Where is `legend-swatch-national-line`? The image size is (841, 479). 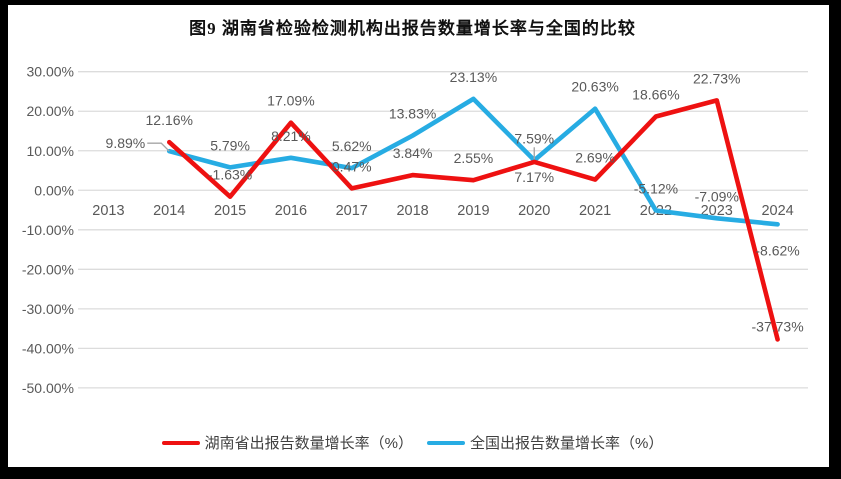
legend-swatch-national-line is located at coordinates (446, 442).